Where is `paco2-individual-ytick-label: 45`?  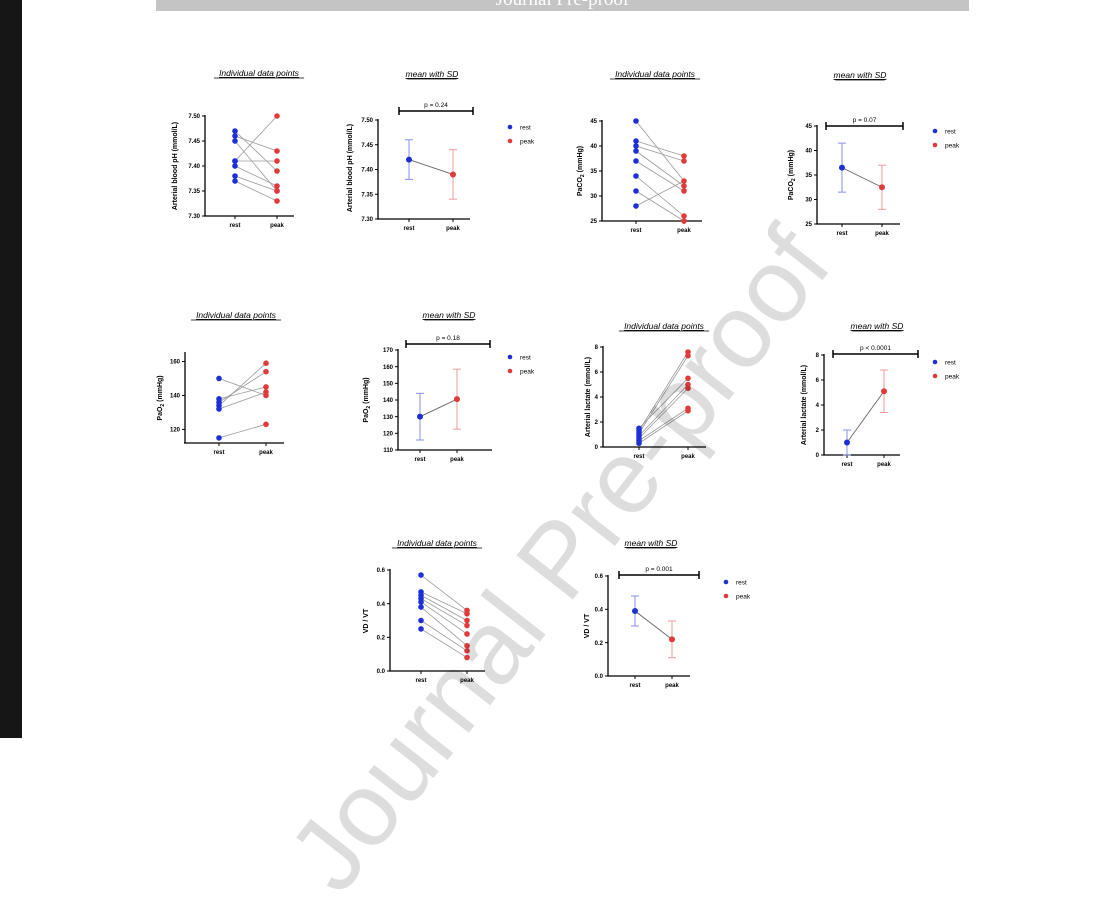 paco2-individual-ytick-label: 45 is located at coordinates (593, 122).